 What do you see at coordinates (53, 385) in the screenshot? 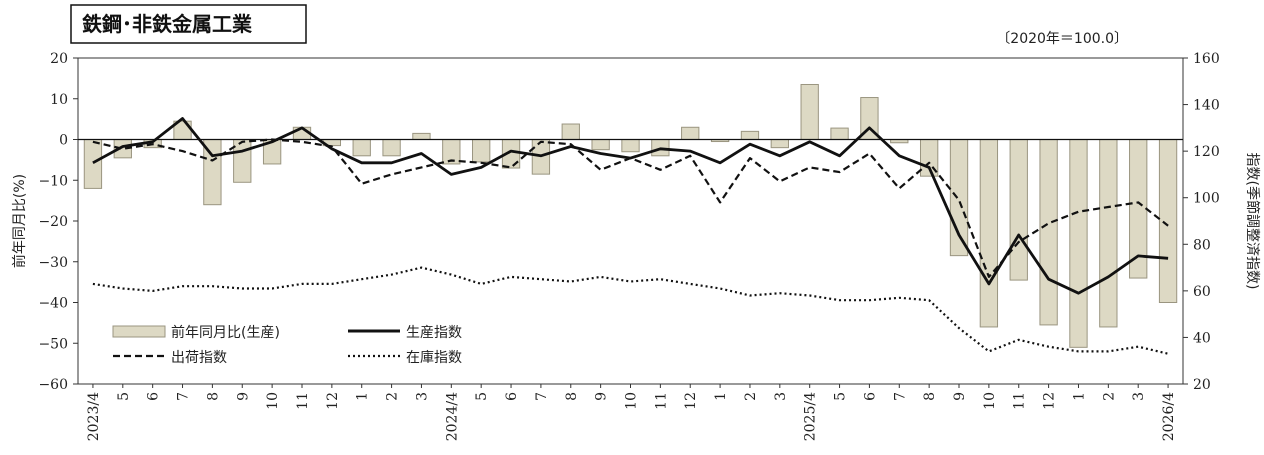
I see `left-tick-label: −60` at bounding box center [53, 385].